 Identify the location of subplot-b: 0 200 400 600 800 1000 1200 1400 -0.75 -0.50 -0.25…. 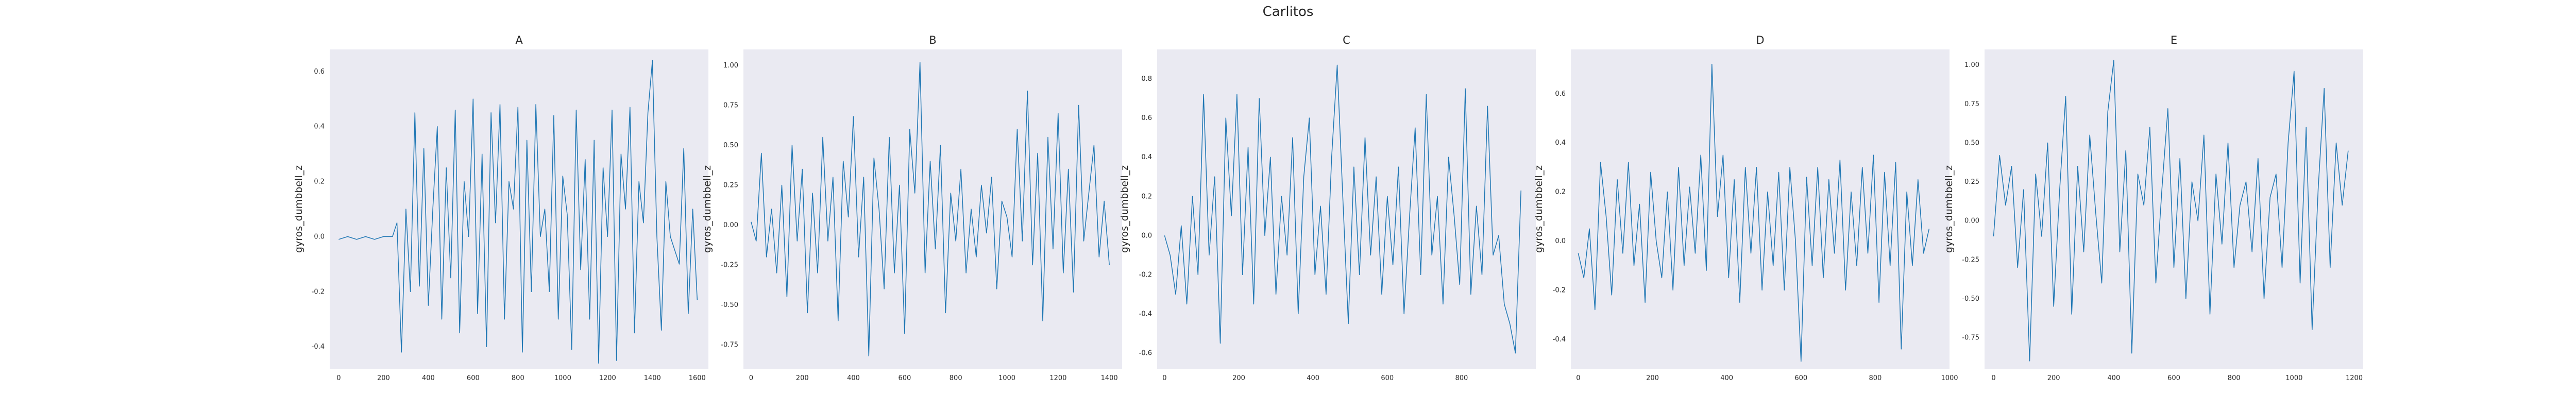
(921, 215).